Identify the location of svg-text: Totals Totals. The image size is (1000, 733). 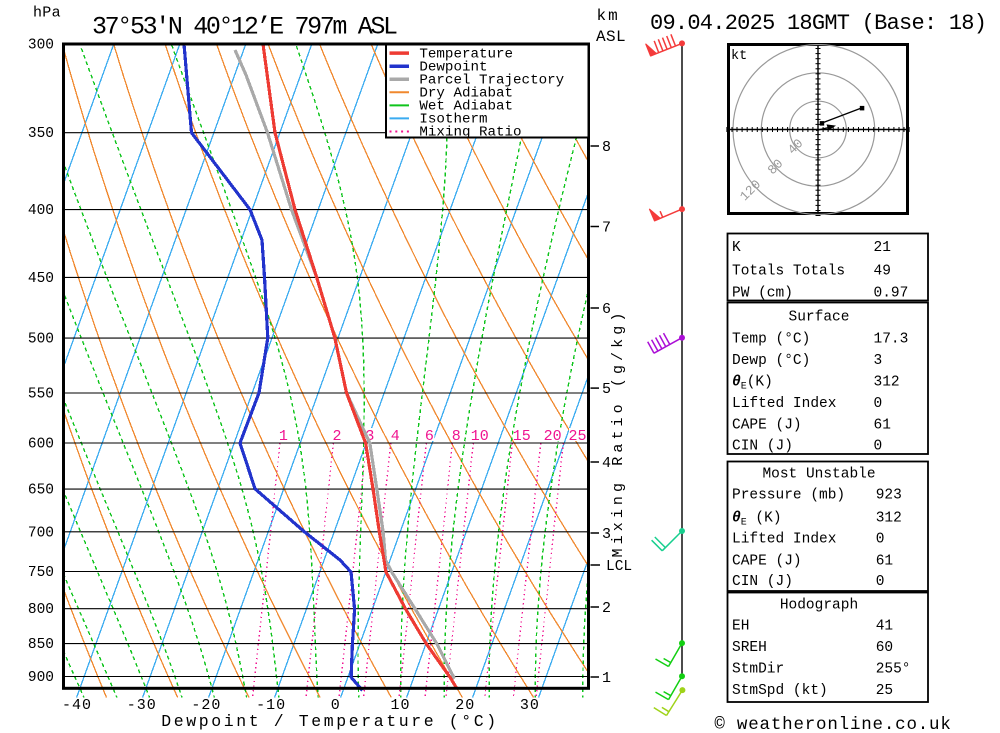
(788, 272).